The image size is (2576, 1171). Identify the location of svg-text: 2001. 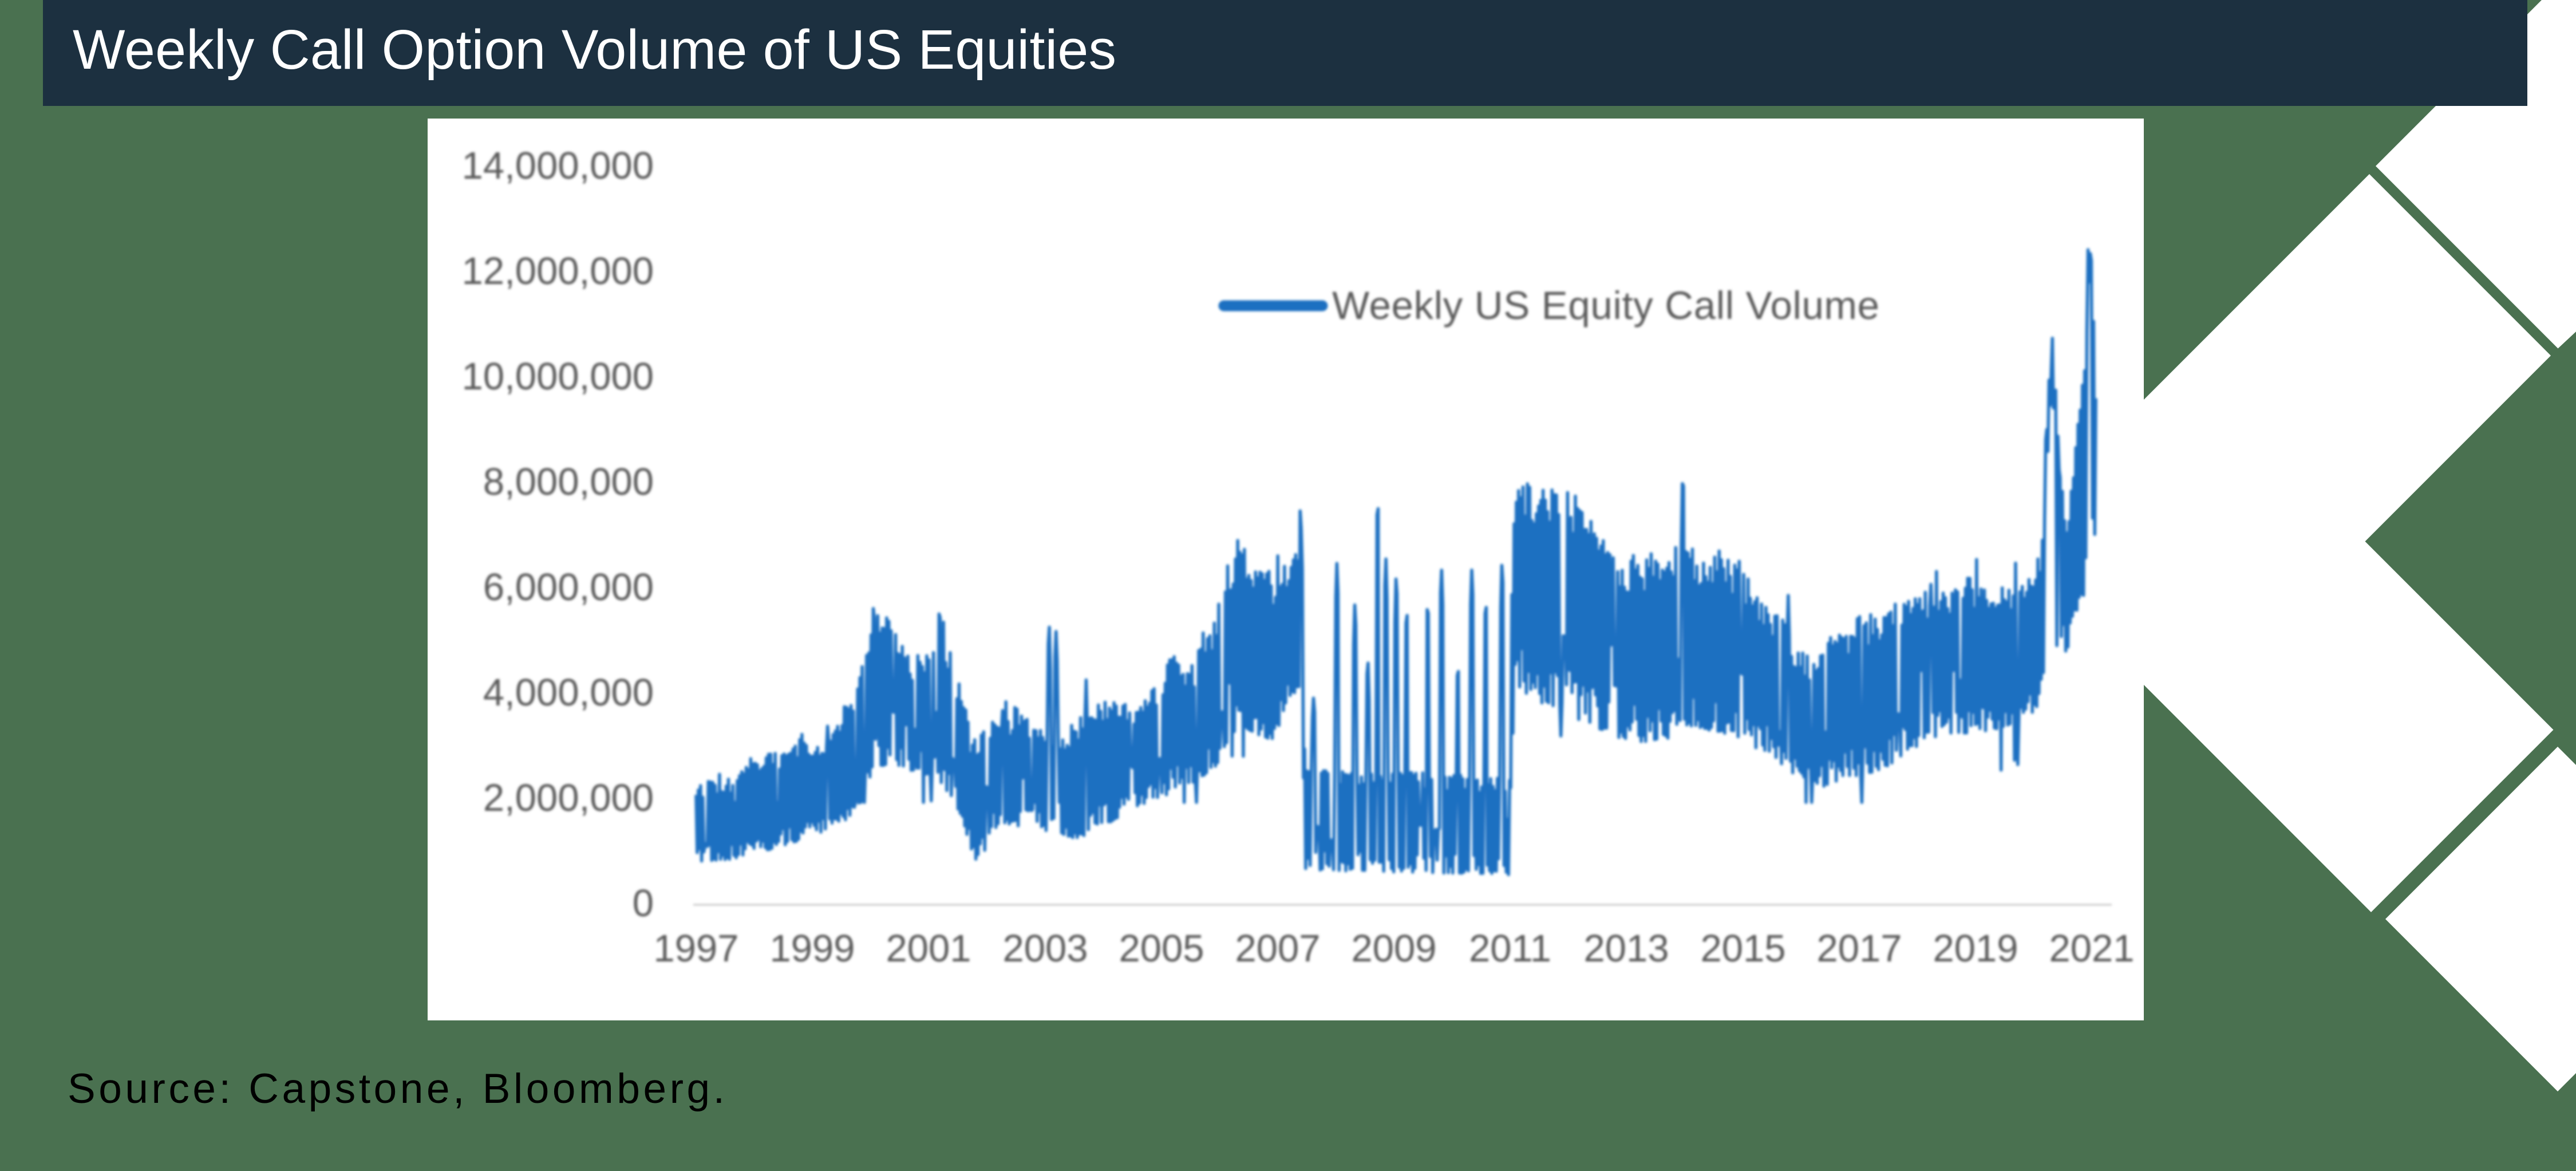
(928, 948).